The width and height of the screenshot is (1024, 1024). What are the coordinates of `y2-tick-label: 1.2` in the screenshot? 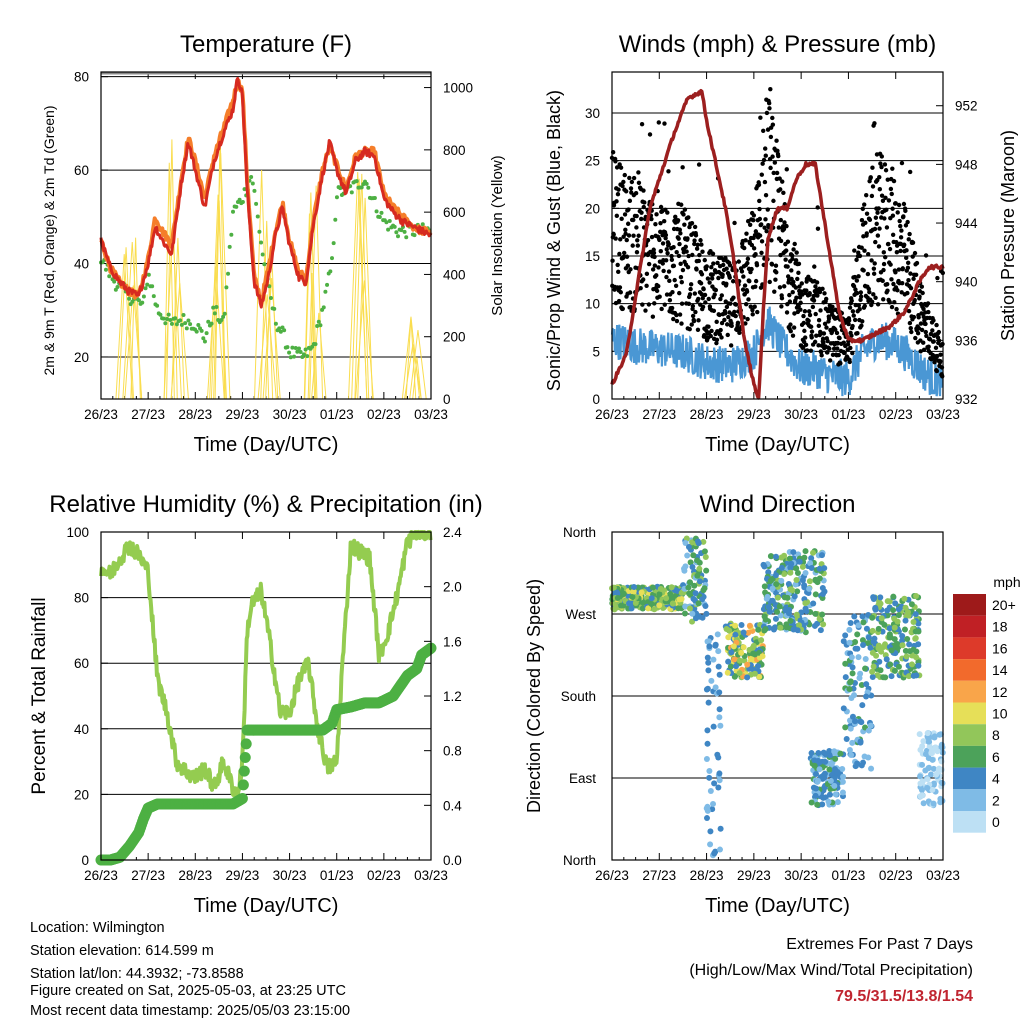 It's located at (452, 696).